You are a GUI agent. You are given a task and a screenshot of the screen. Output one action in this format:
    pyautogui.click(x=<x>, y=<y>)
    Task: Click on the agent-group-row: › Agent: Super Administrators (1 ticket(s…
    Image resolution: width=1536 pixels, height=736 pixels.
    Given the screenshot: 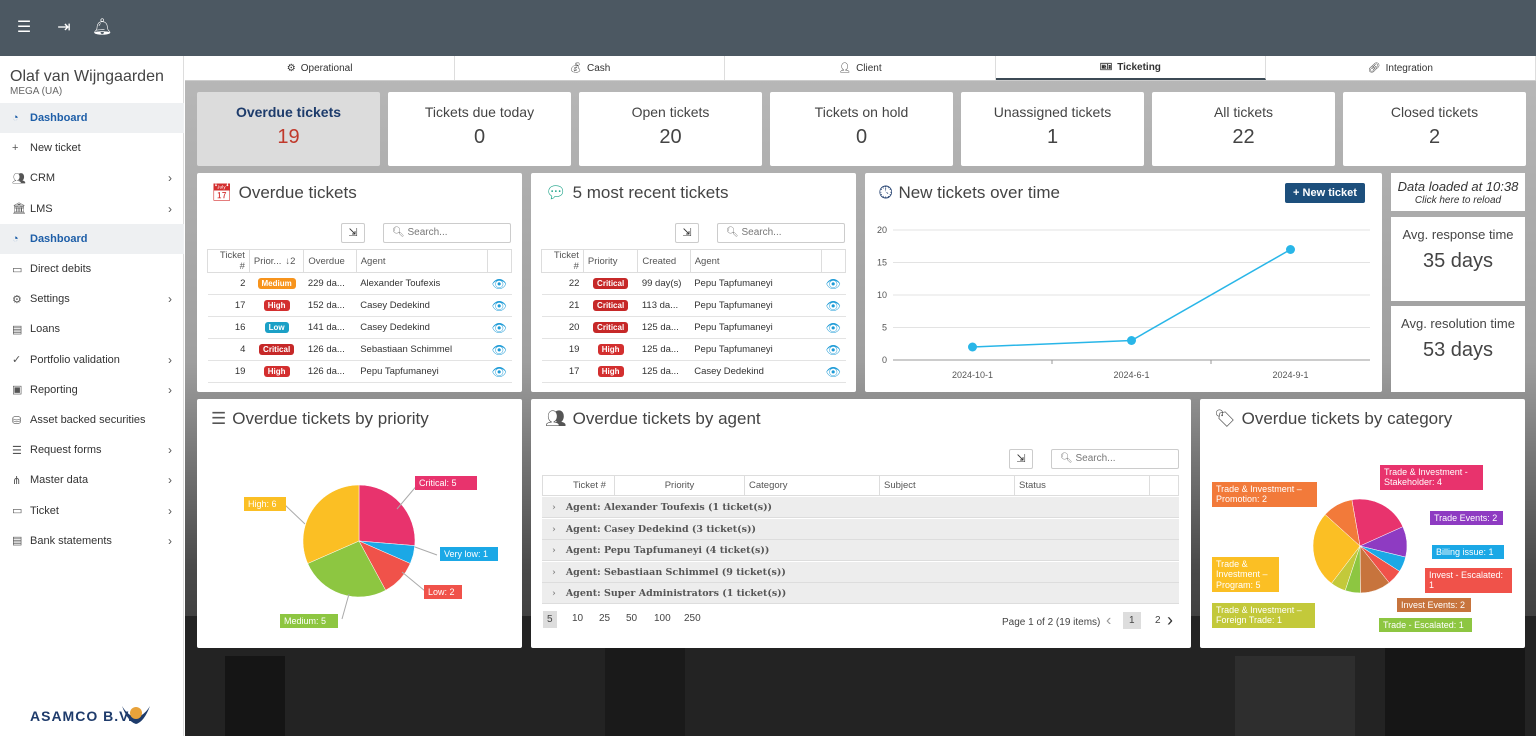 What is the action you would take?
    pyautogui.click(x=860, y=594)
    